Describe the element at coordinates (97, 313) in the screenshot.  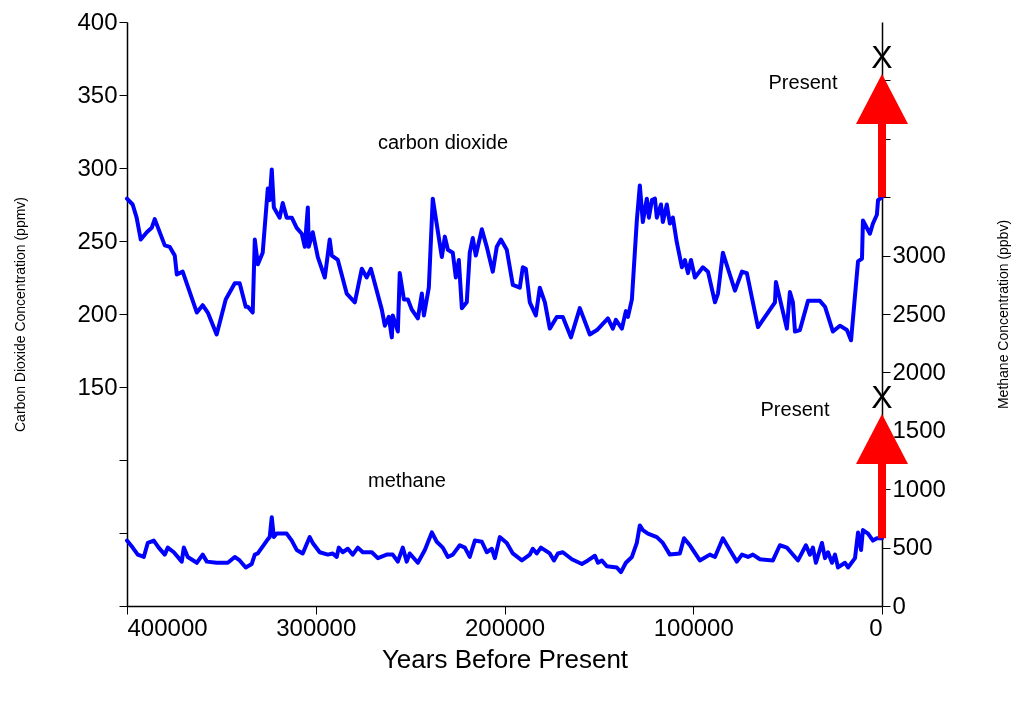
I see `y-tick-label: 200` at that location.